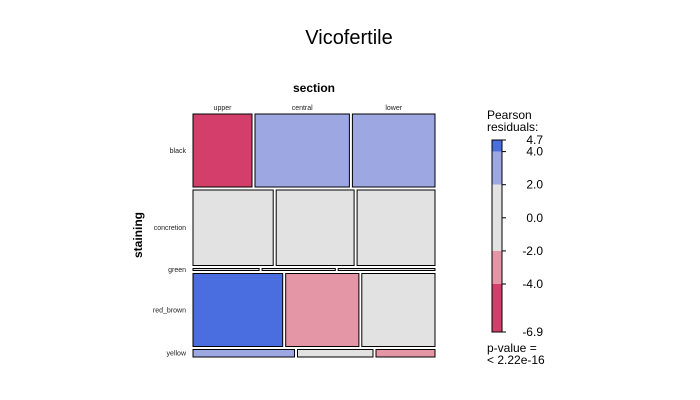 The width and height of the screenshot is (700, 400). What do you see at coordinates (178, 151) in the screenshot?
I see `row-label-black: black` at bounding box center [178, 151].